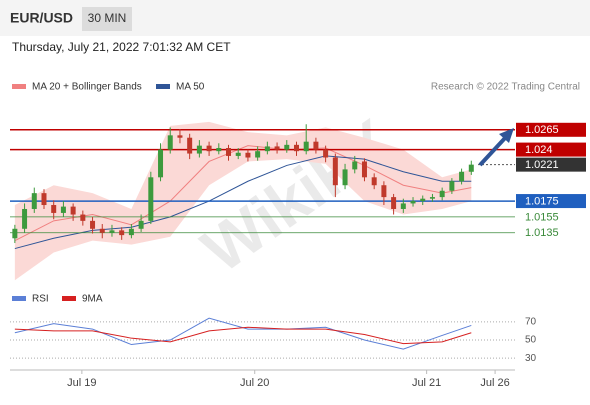  I want to click on level-label: 1.0265, so click(542, 130).